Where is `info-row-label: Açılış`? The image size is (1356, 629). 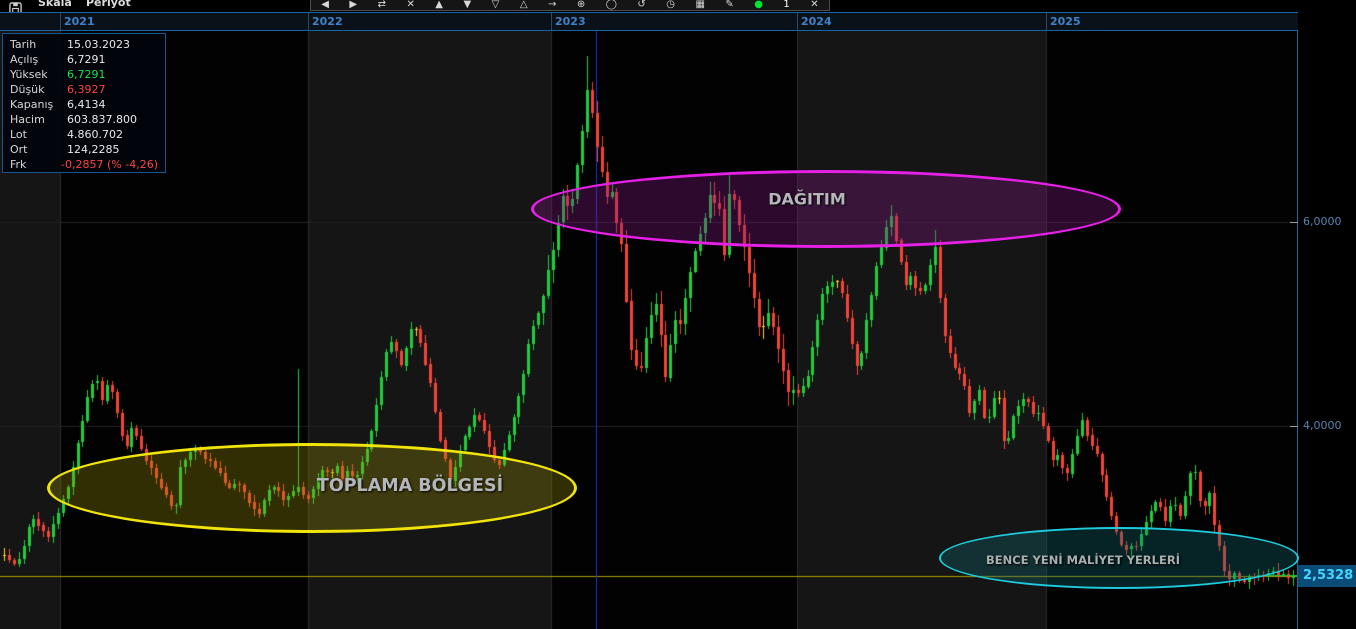
info-row-label: Açılış is located at coordinates (24, 59).